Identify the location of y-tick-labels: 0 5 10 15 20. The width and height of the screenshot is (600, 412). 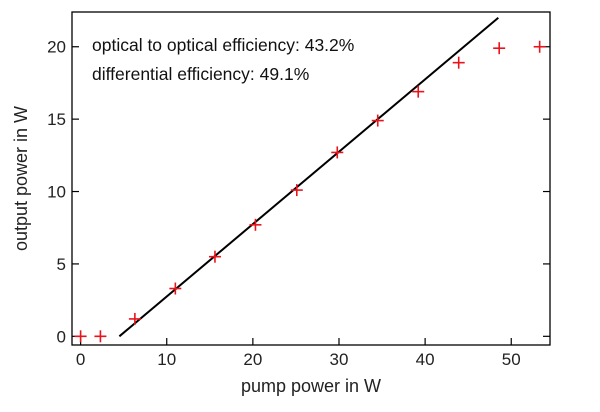
(56, 192).